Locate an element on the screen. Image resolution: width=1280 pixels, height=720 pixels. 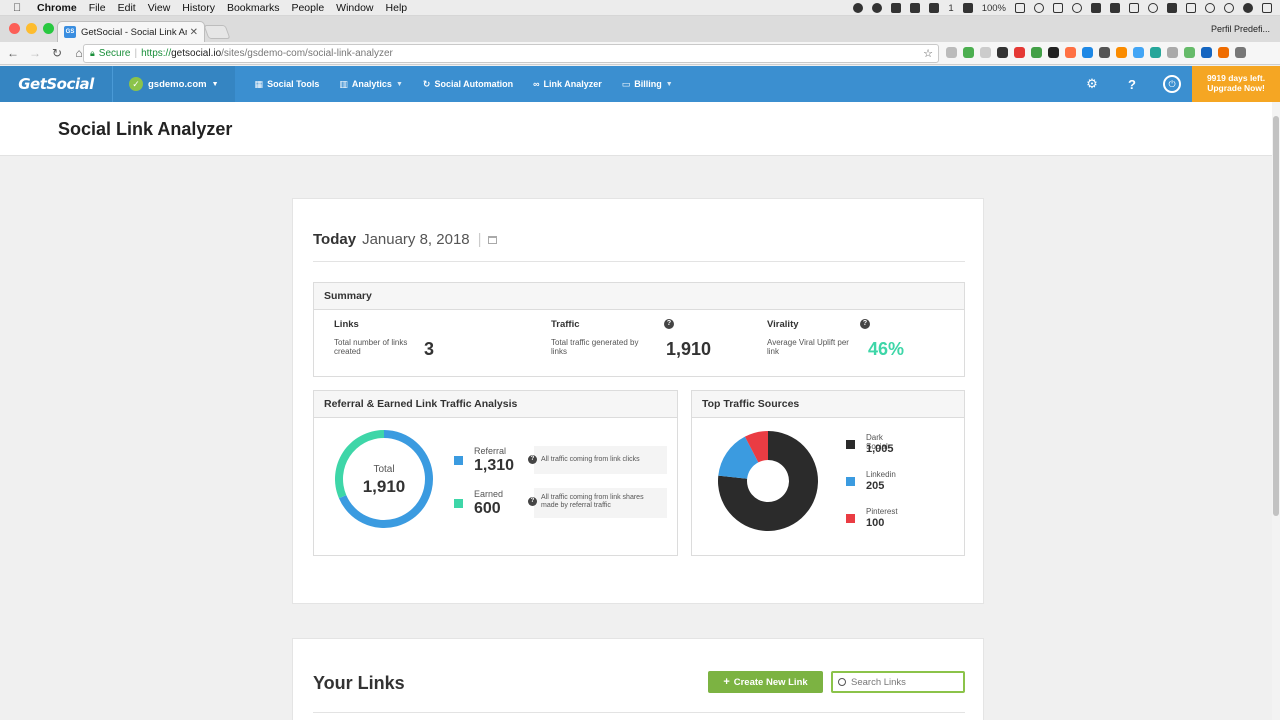
volume-icon is located at coordinates (1172, 8).